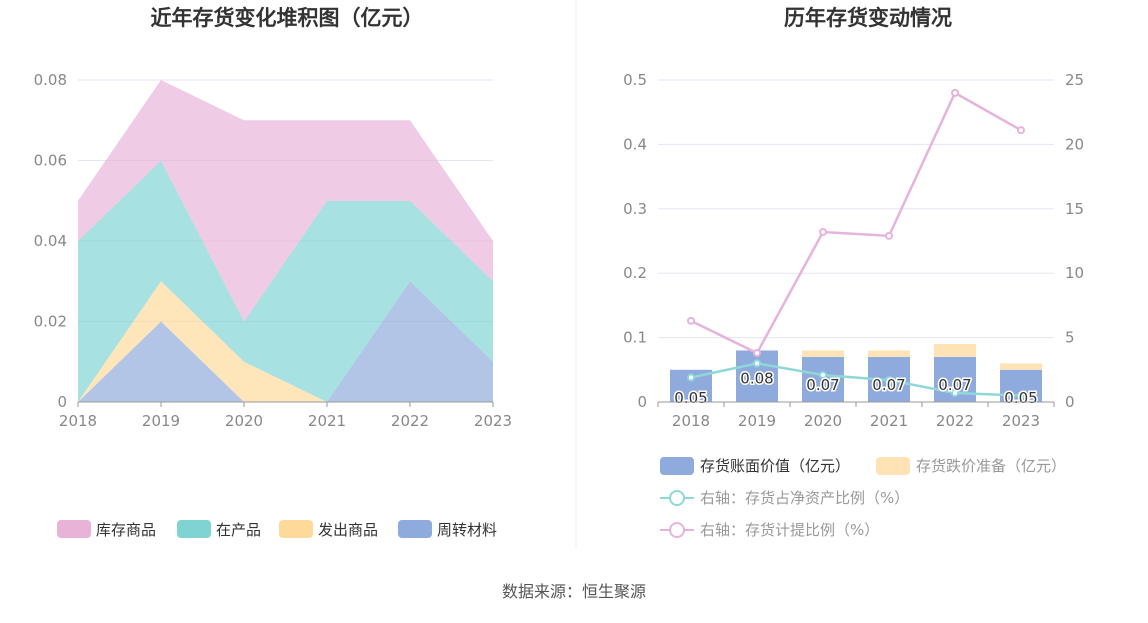  Describe the element at coordinates (1074, 273) in the screenshot. I see `right-y2-tick-label: 10` at that location.